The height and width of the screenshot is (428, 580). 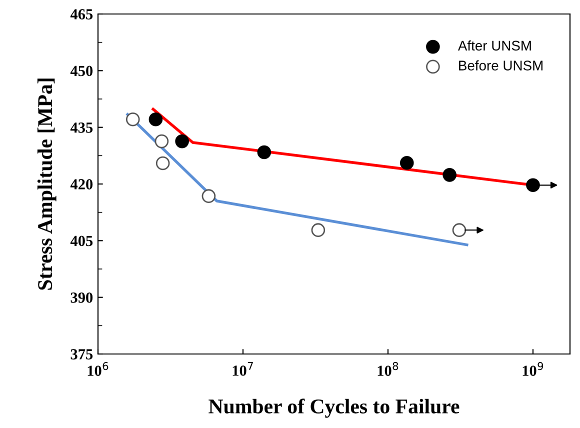 What do you see at coordinates (81, 297) in the screenshot?
I see `y-tick-label: 390` at bounding box center [81, 297].